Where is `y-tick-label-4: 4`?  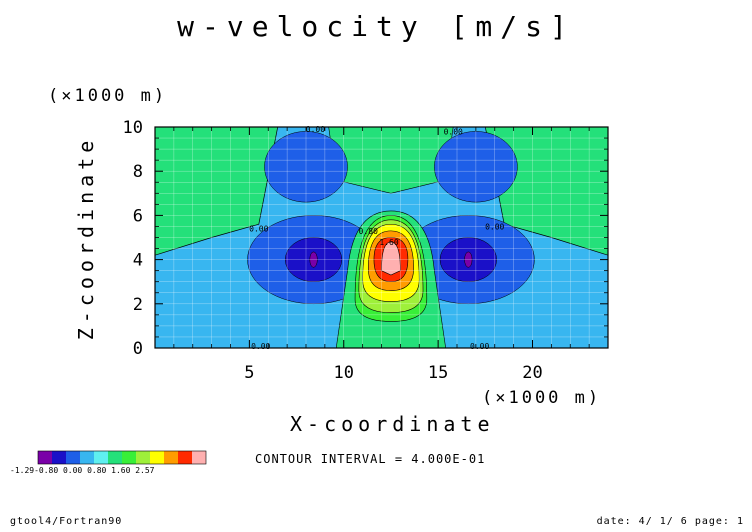
y-tick-label-4: 4 is located at coordinates (138, 261).